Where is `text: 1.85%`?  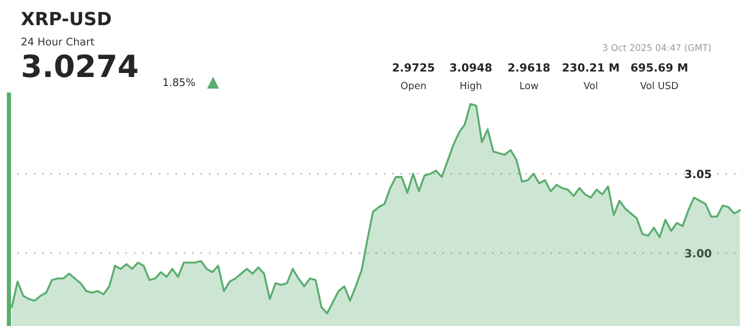 text: 1.85% is located at coordinates (179, 82).